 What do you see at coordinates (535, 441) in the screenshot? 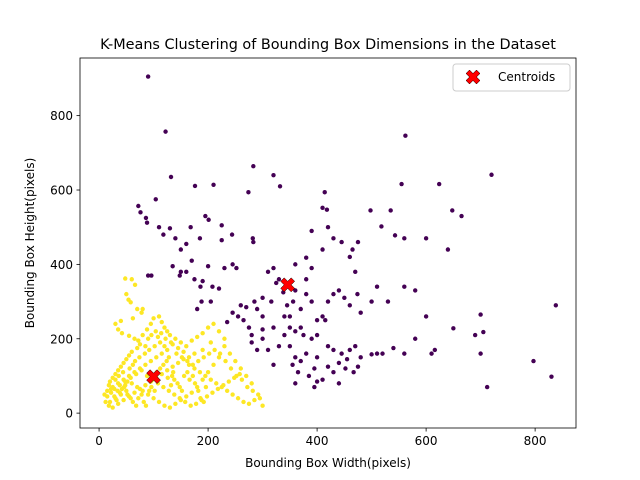
I see `x-tick-label: 800` at bounding box center [535, 441].